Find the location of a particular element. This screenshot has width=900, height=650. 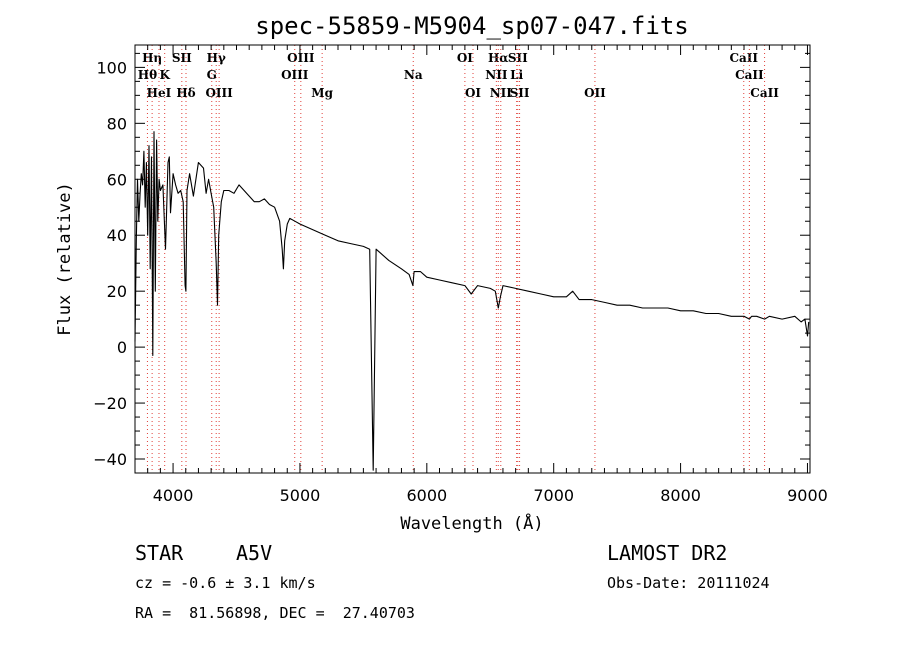

redshift-cz: cz = -0.6 ± 3.1 km/s is located at coordinates (225, 583).